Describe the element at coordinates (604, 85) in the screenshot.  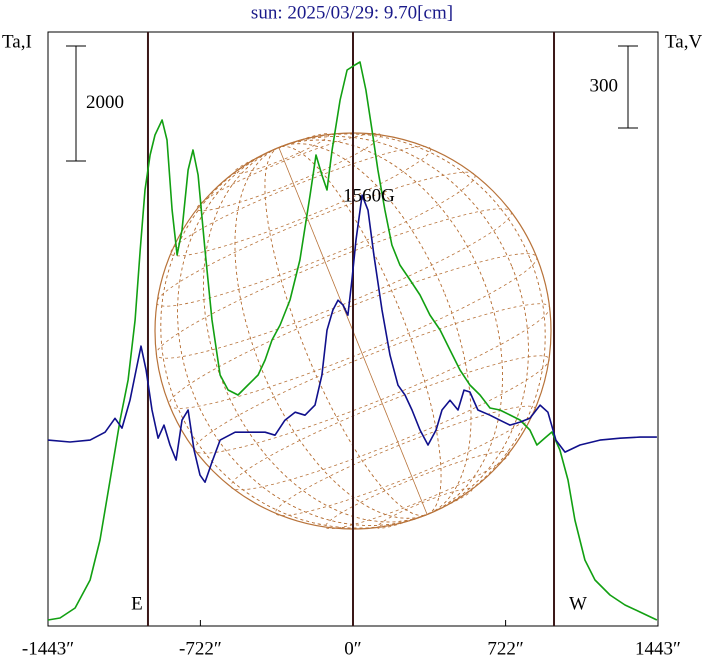
I see `scale-bar-label: 300` at that location.